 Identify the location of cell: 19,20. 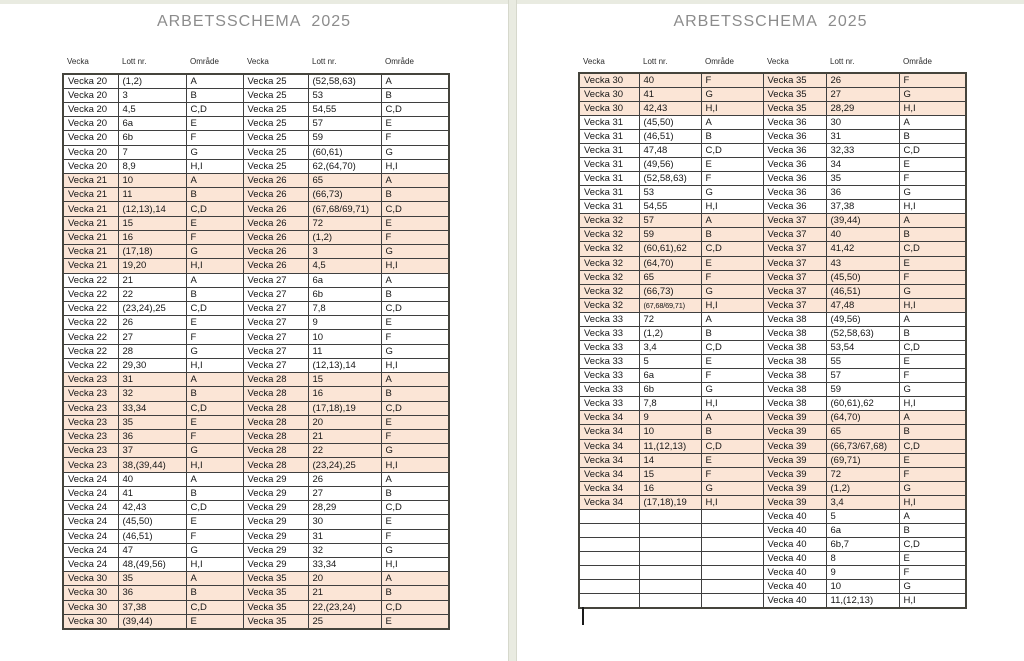
(152, 266).